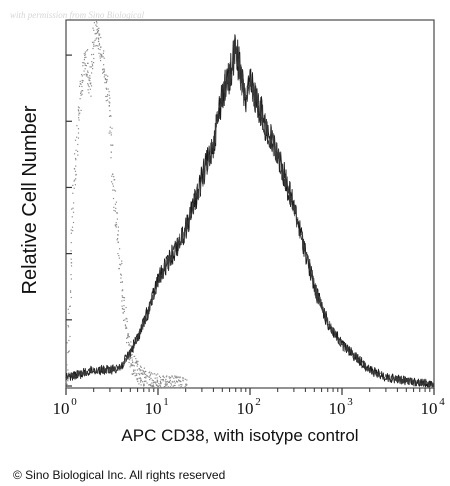  Describe the element at coordinates (429, 408) in the screenshot. I see `x-tick-label-base: 10` at that location.